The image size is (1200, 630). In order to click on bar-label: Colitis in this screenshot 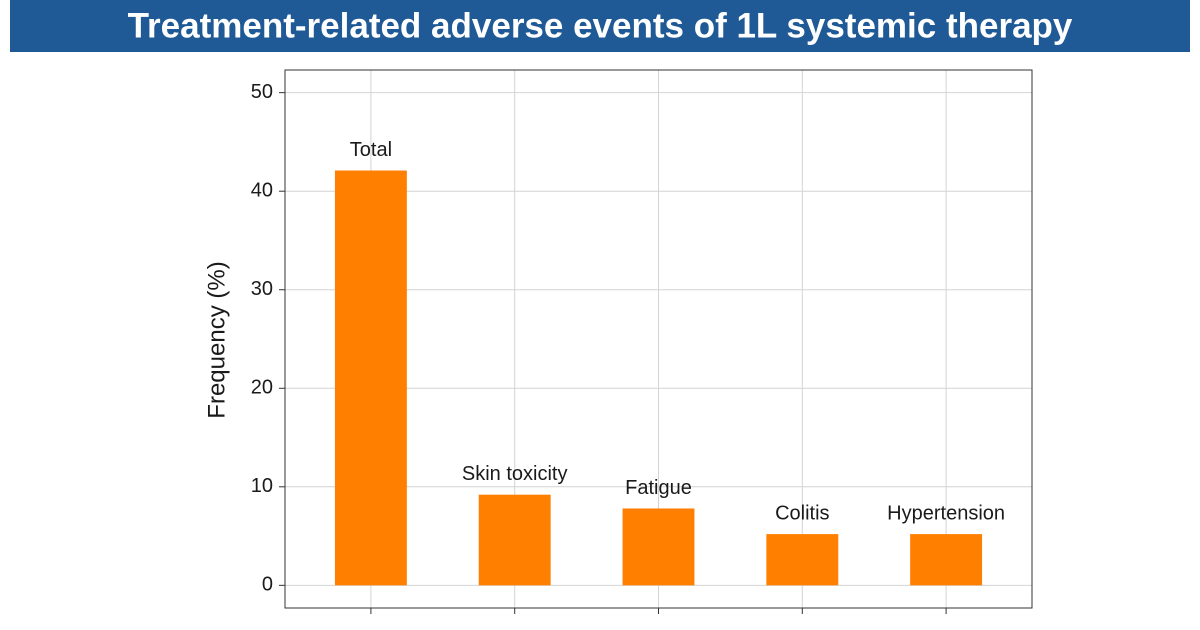, I will do `click(802, 513)`.